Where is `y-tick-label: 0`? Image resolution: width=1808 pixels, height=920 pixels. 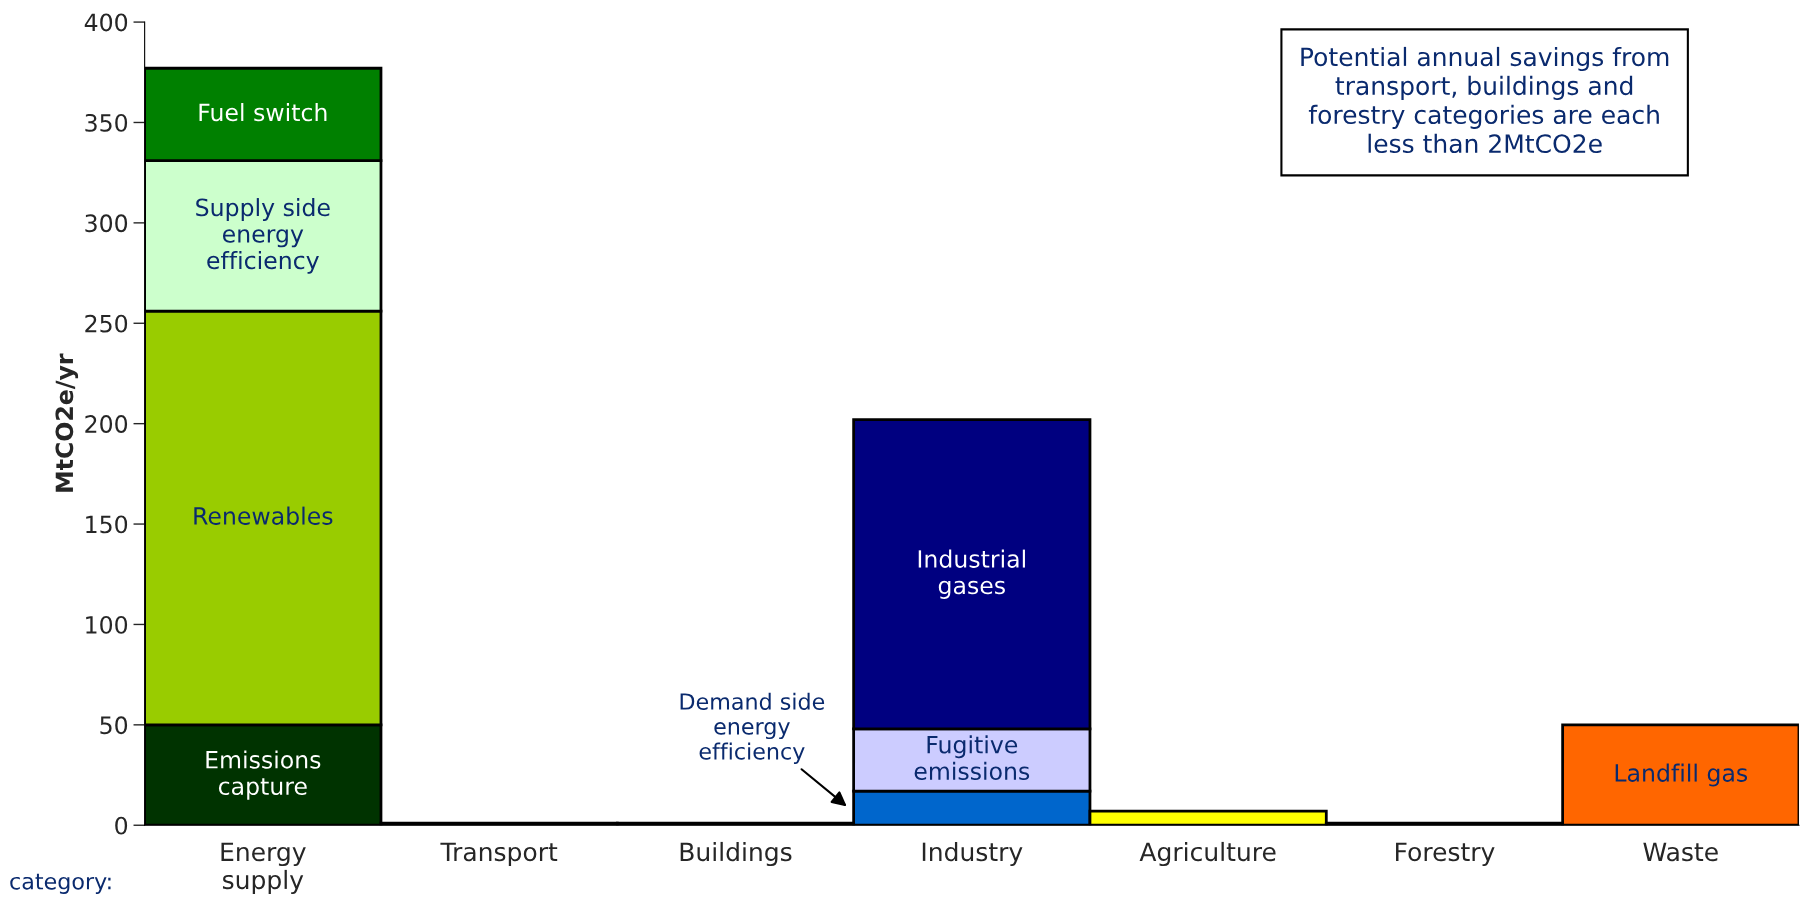 y-tick-label: 0 is located at coordinates (121, 825).